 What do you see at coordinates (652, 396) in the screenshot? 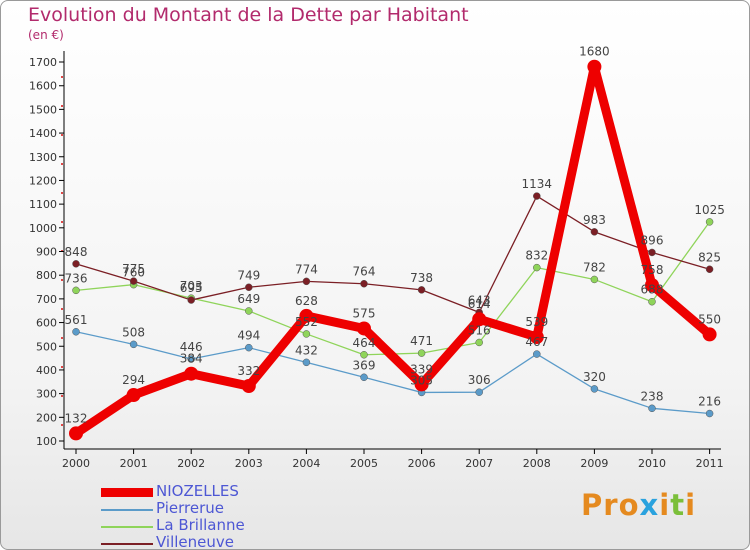
I see `data-label: 238` at bounding box center [652, 396].